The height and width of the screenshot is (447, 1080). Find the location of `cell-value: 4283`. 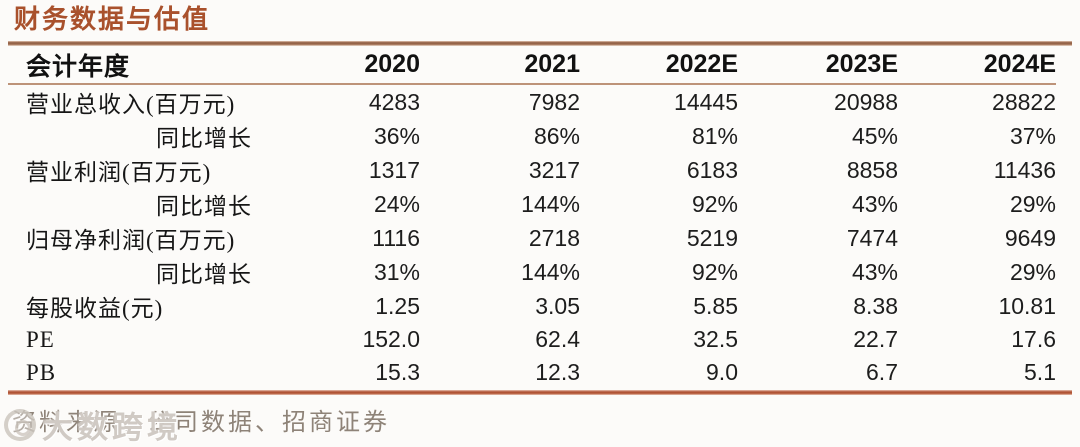

cell-value: 4283 is located at coordinates (394, 101).